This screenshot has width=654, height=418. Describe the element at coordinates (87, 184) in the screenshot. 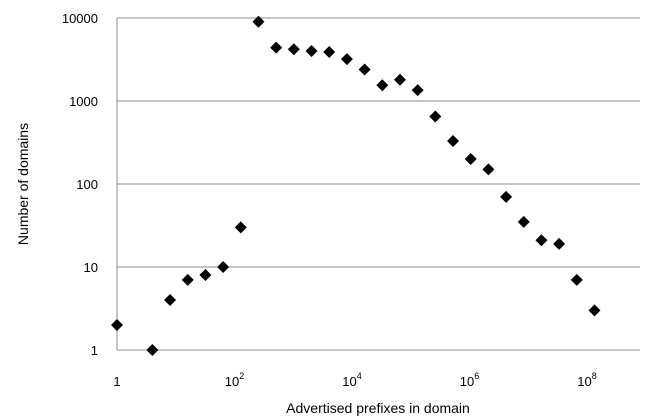

I see `y-tick-label: 100` at that location.